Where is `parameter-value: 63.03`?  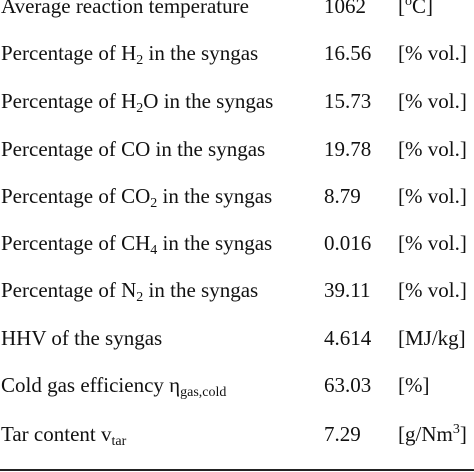 parameter-value: 63.03 is located at coordinates (348, 385).